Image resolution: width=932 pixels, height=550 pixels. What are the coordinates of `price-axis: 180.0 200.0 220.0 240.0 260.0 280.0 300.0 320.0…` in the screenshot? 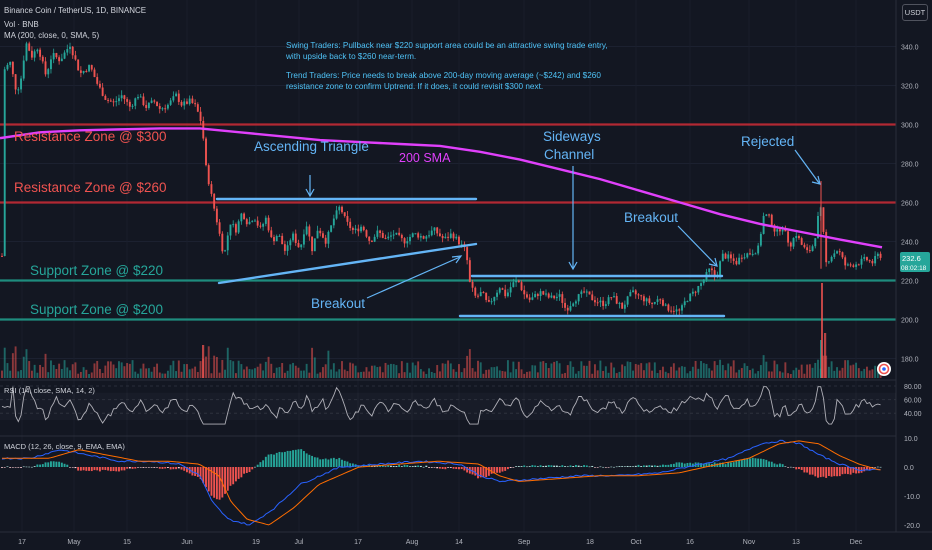 It's located at (910, 204).